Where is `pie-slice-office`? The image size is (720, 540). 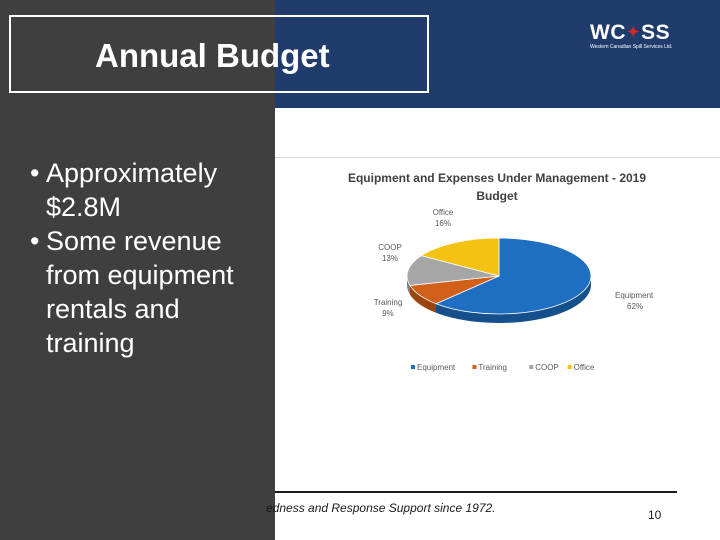 pie-slice-office is located at coordinates (460, 257).